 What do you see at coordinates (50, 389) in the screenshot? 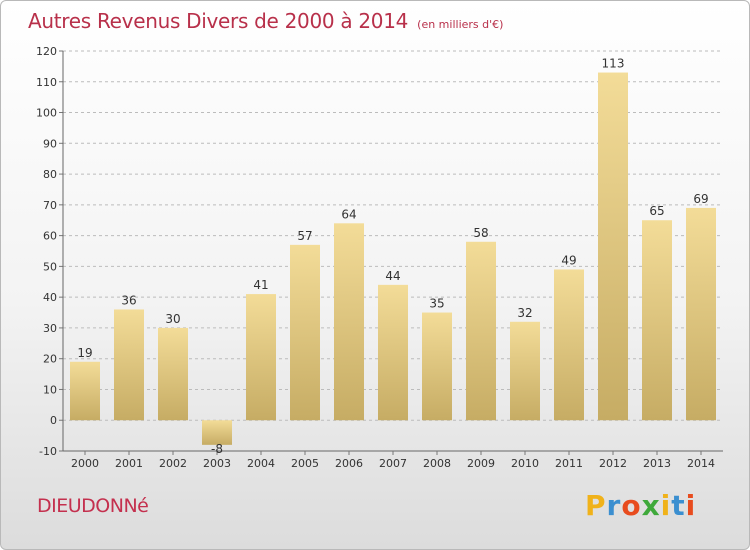
I see `y-tick-label: 10` at bounding box center [50, 389].